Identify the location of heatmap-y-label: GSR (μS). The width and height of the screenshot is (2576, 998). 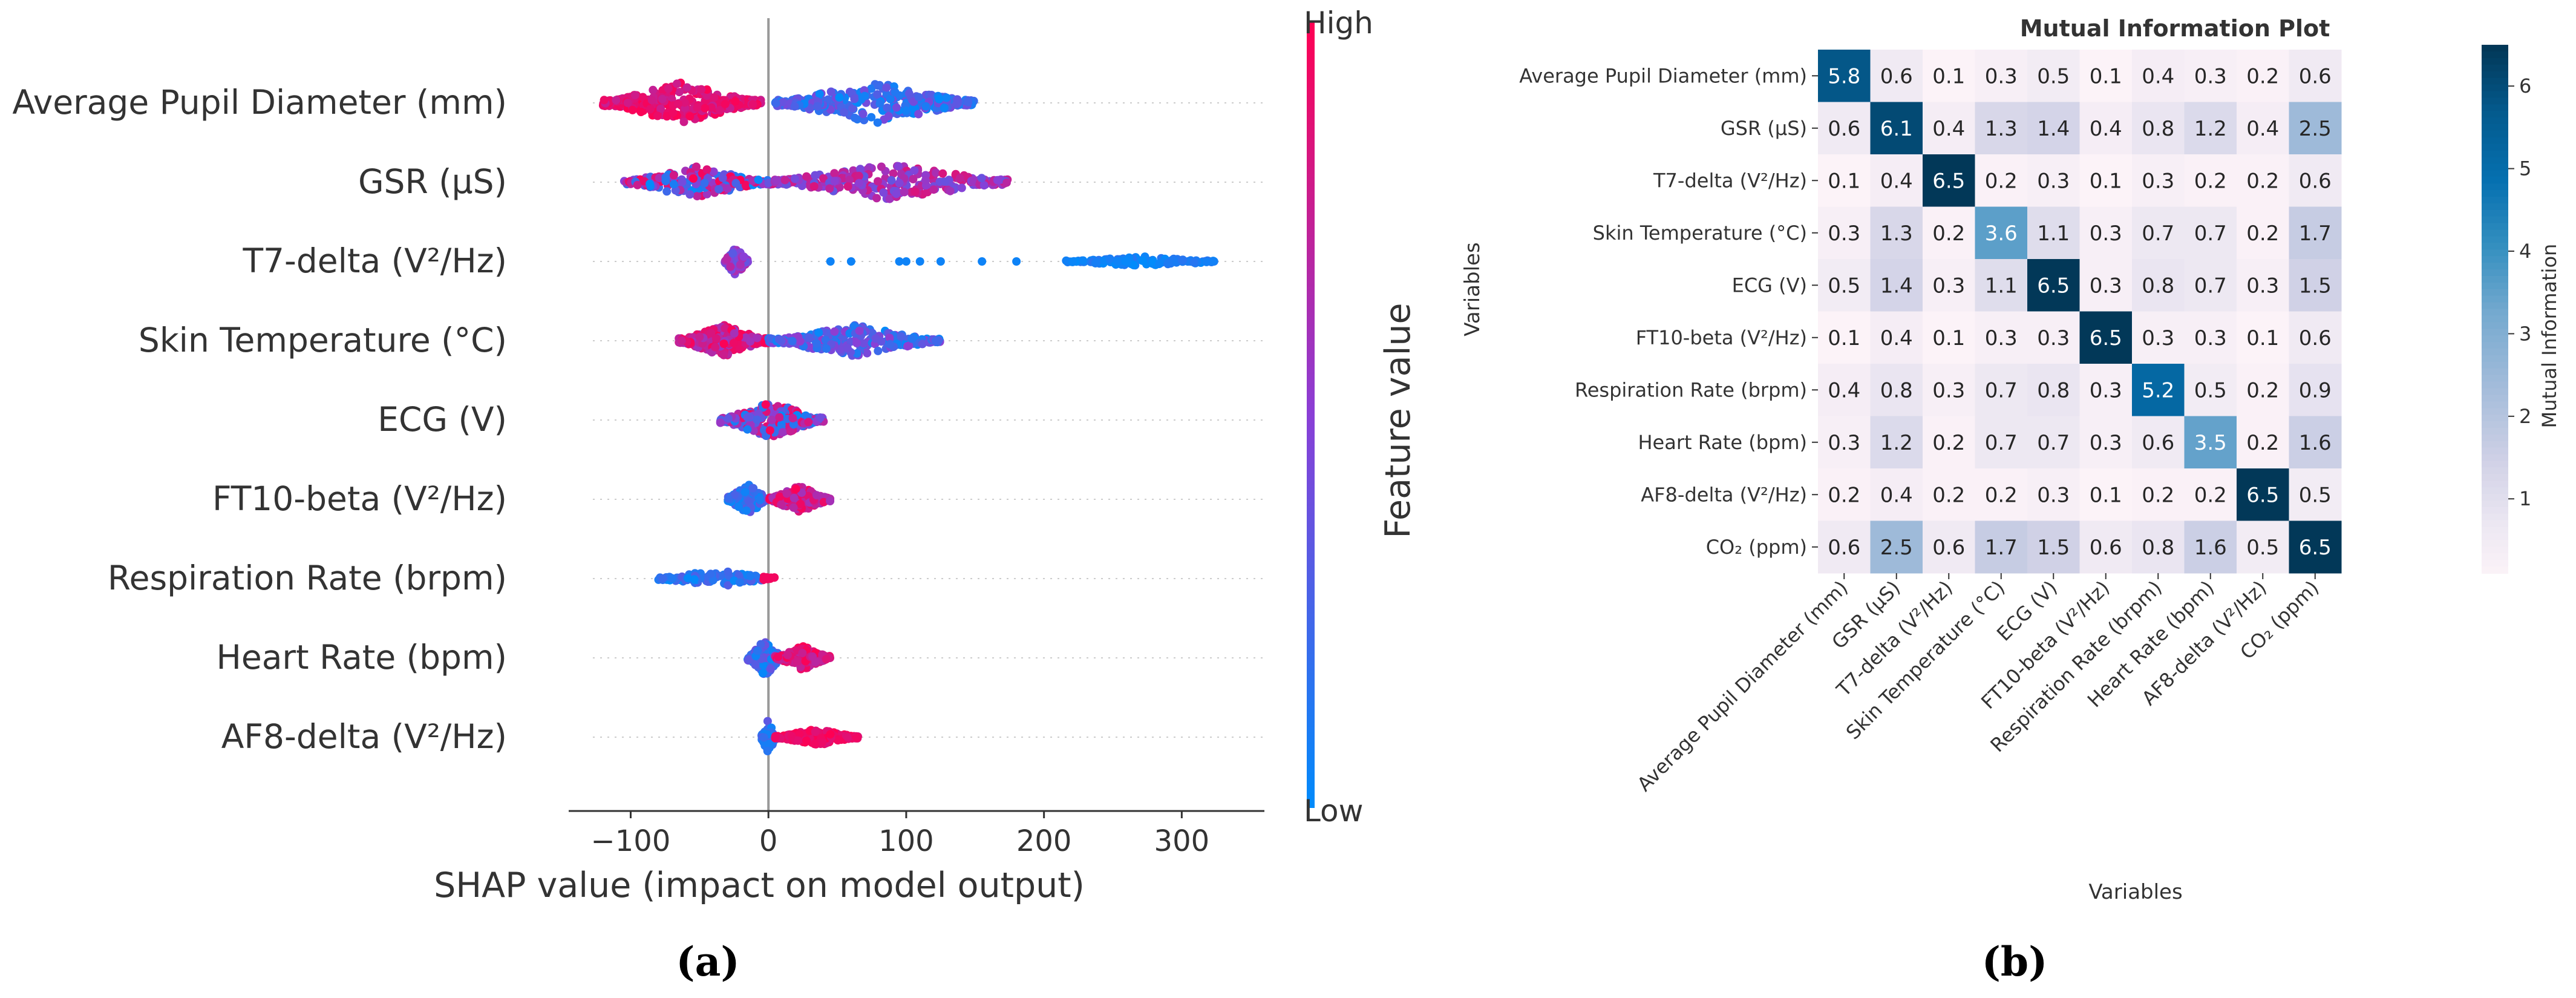
(1764, 128).